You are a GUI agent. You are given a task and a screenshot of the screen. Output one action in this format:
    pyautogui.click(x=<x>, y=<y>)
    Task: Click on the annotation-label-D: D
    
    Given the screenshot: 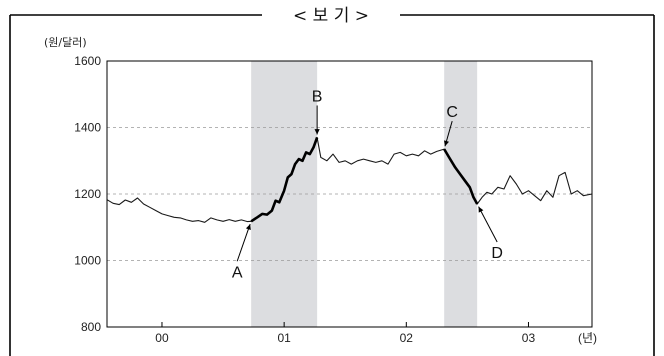 What is the action you would take?
    pyautogui.click(x=497, y=253)
    